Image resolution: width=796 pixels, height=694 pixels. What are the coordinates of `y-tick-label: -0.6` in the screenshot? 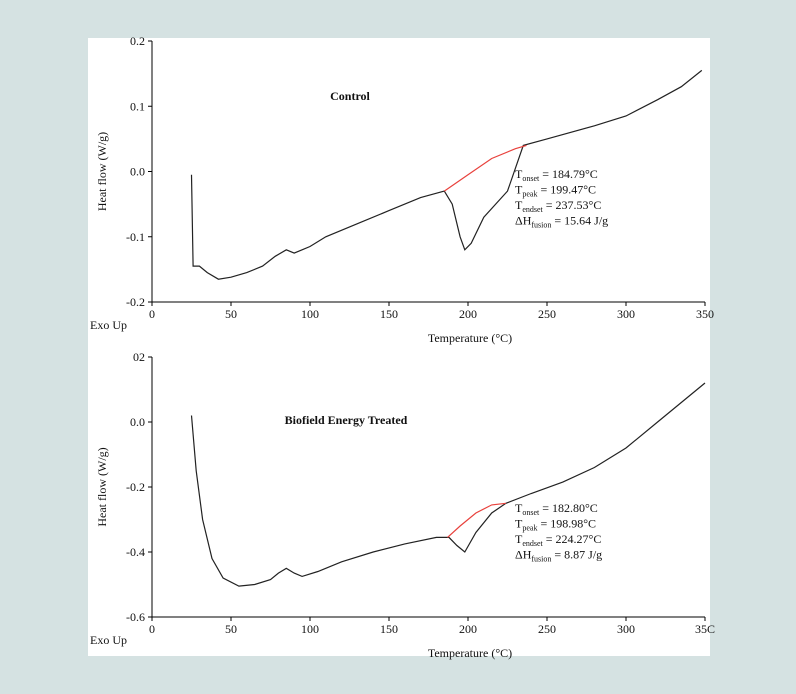 It's located at (135, 617).